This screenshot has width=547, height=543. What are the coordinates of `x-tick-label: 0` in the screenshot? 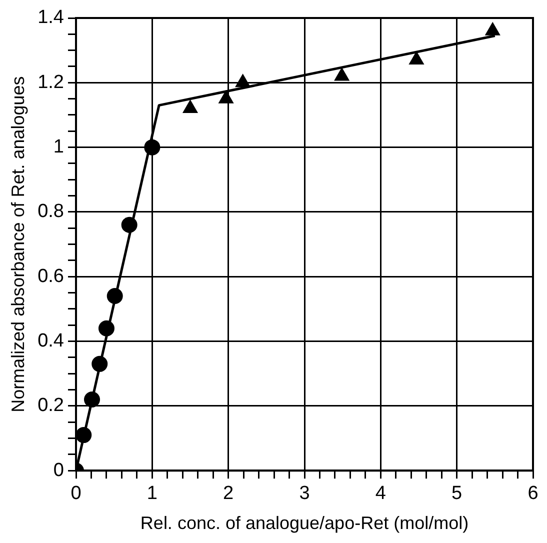 It's located at (76, 493).